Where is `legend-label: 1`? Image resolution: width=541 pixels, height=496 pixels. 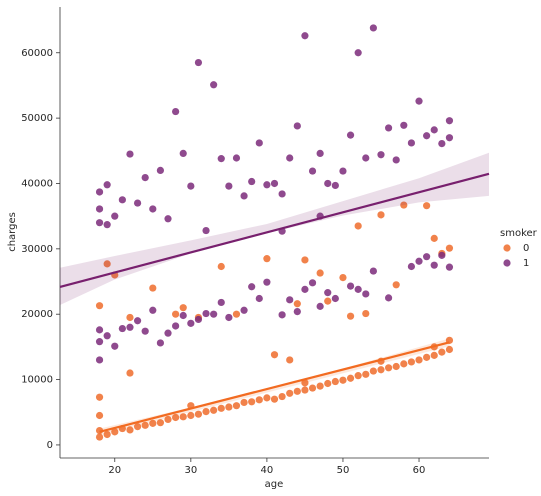
legend-label: 1 is located at coordinates (526, 263).